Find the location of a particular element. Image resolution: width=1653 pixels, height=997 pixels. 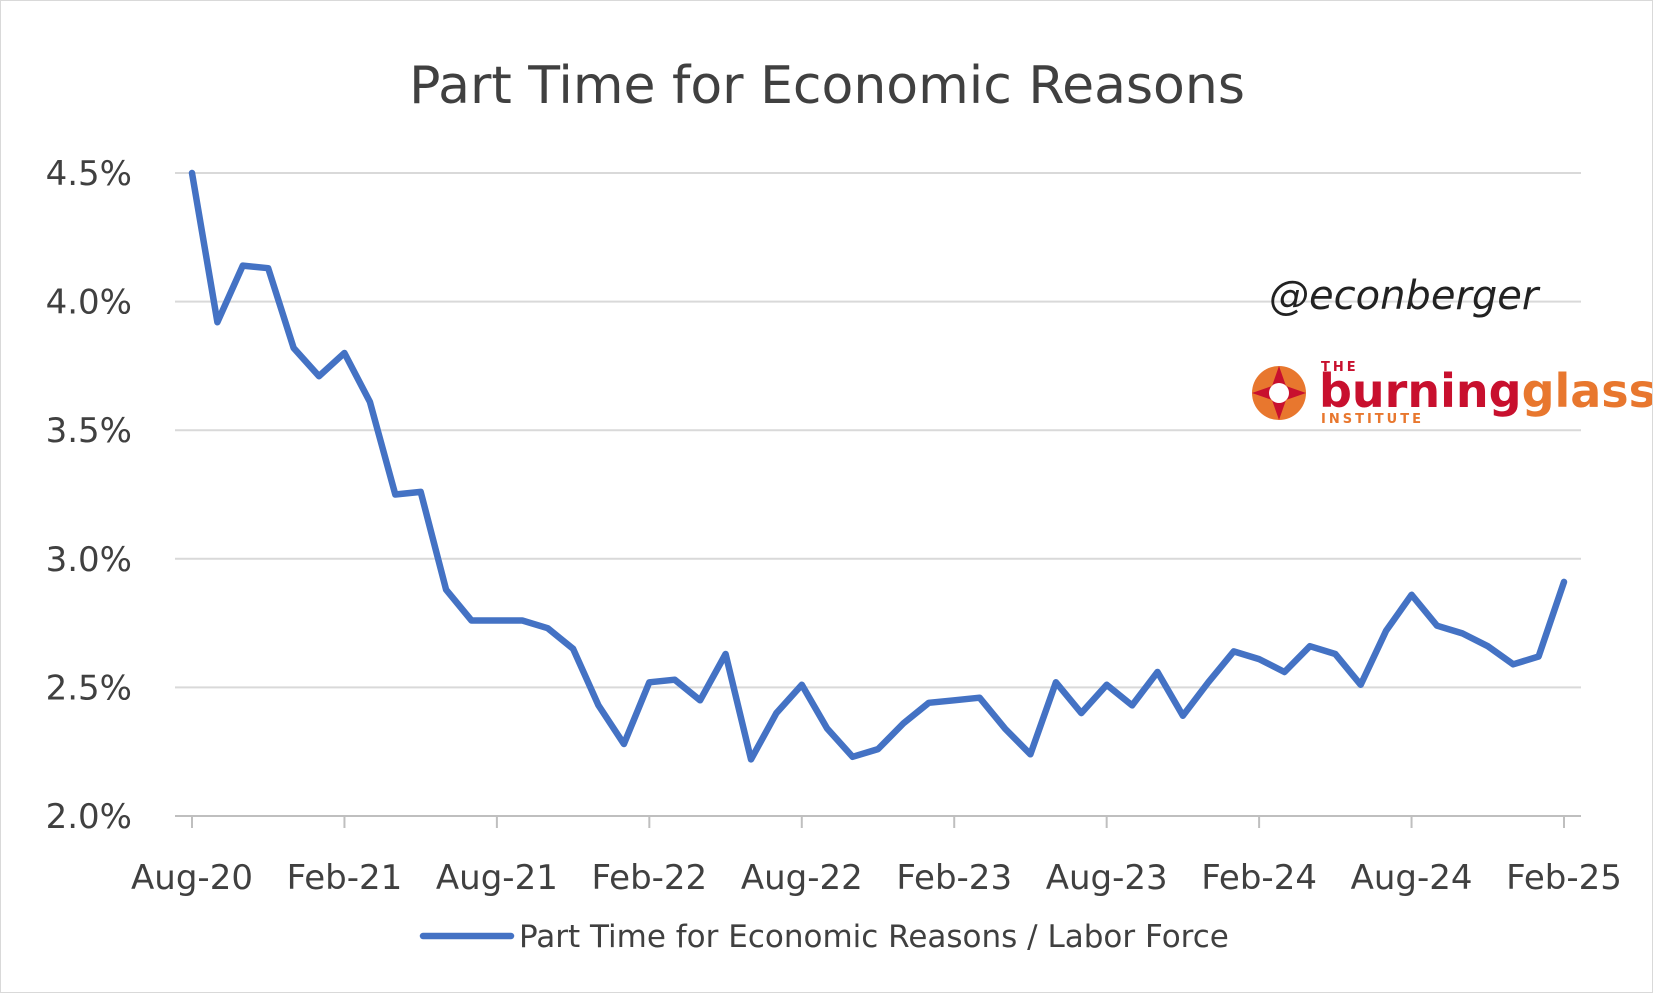

y-tick-label: 3.0% is located at coordinates (89, 560).